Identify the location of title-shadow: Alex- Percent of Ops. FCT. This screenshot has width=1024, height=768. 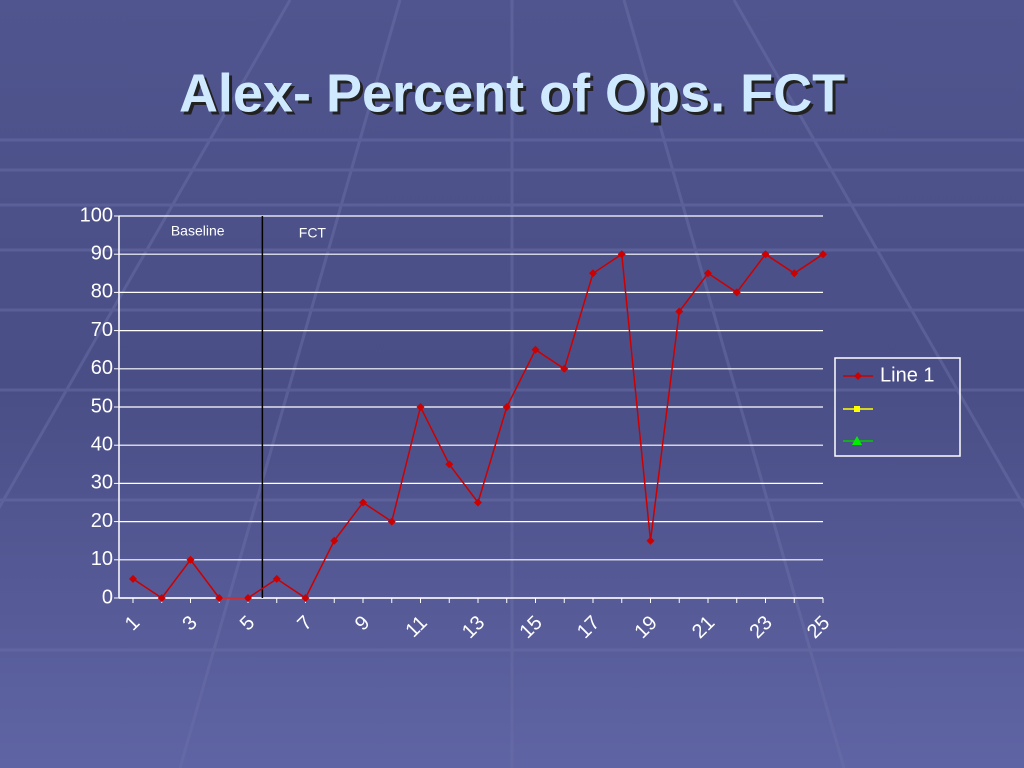
(515, 96).